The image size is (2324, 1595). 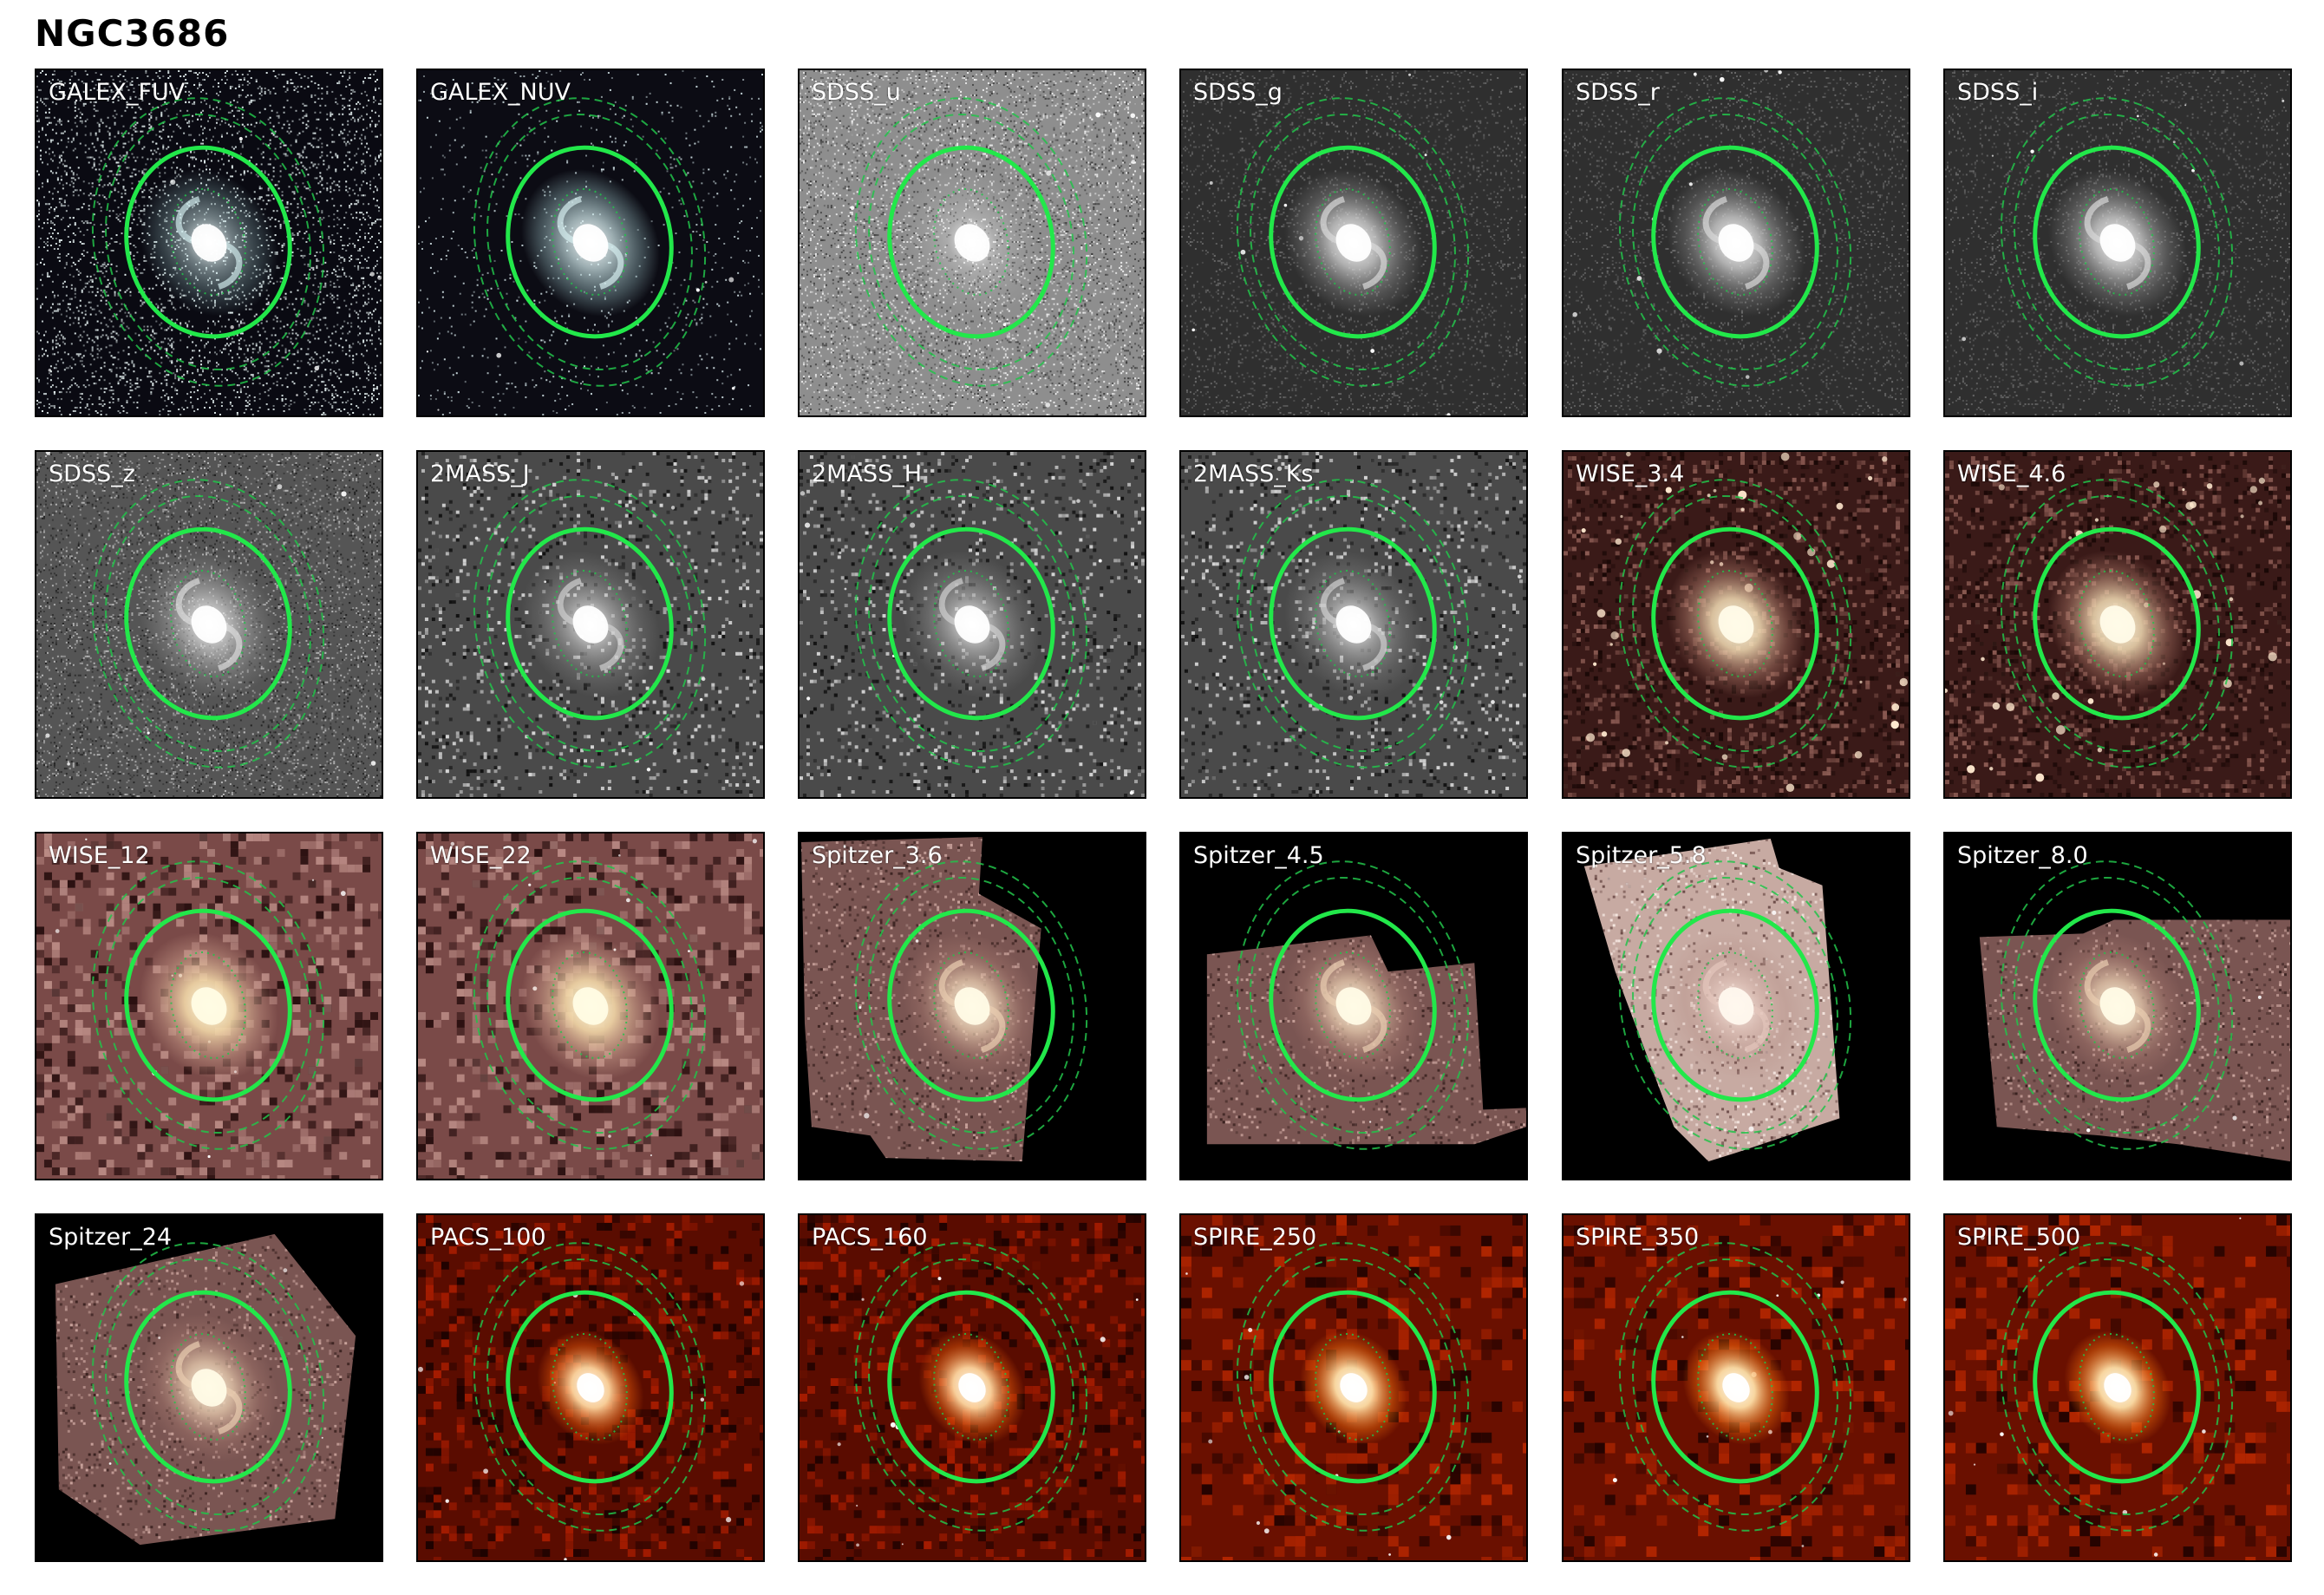 I want to click on image-panel-spitzer-8-0: Spitzer_8.0, so click(x=2117, y=1006).